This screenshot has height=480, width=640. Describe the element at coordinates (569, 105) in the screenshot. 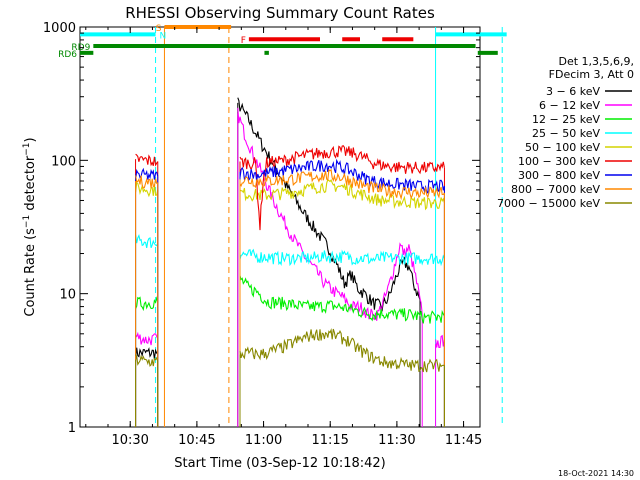

I see `legend-label-1: 6 − 12 keV` at that location.